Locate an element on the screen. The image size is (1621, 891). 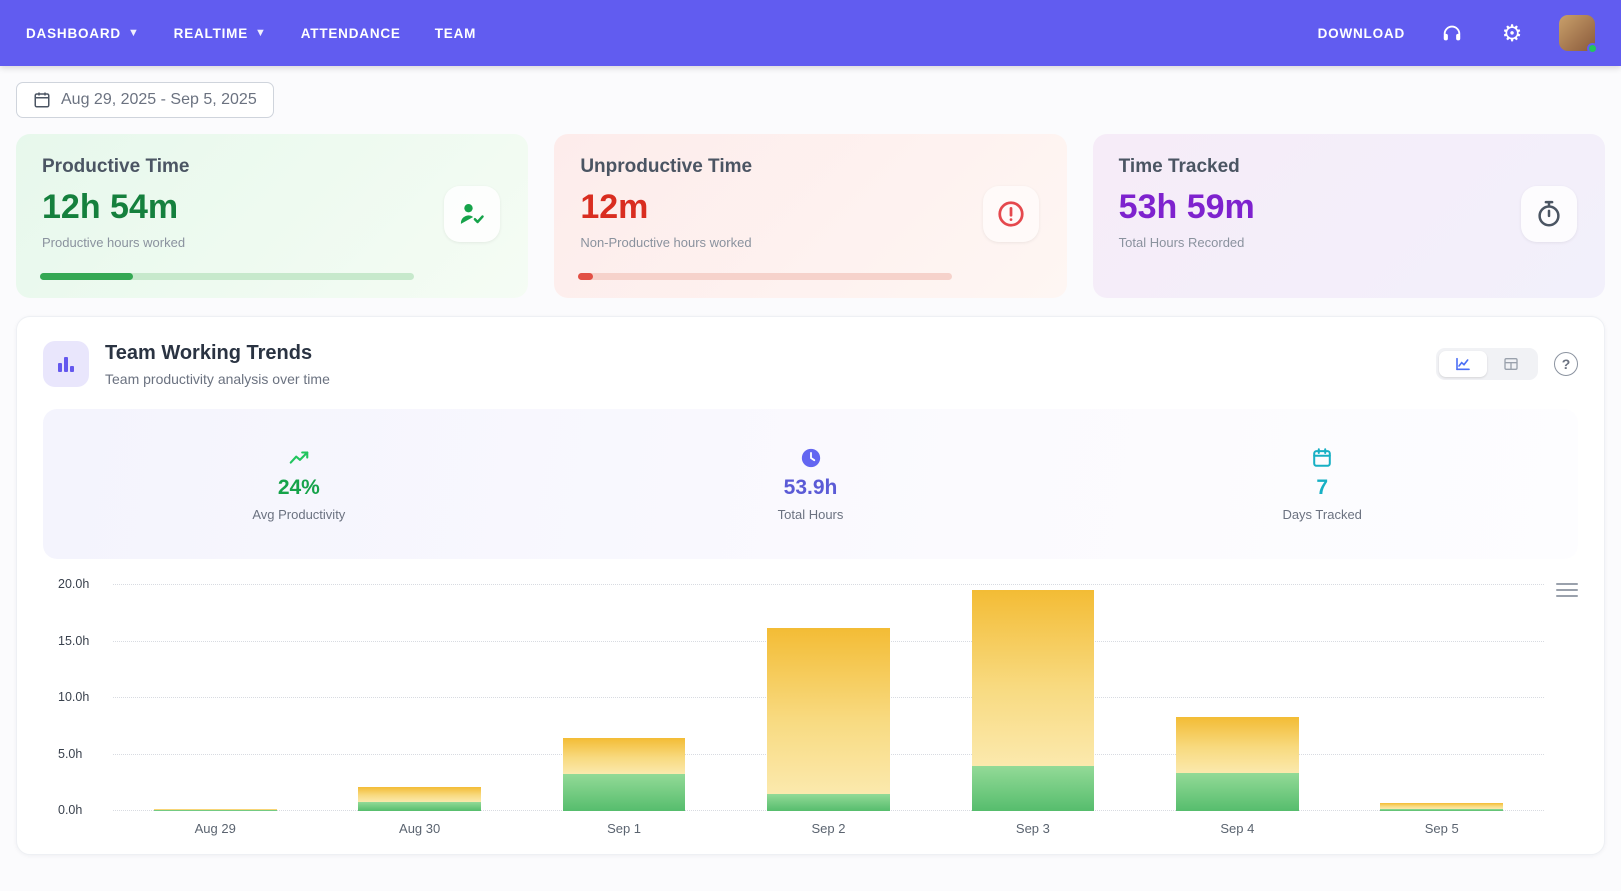
nav-item-realtime: REALTIME ▼ is located at coordinates (220, 33).